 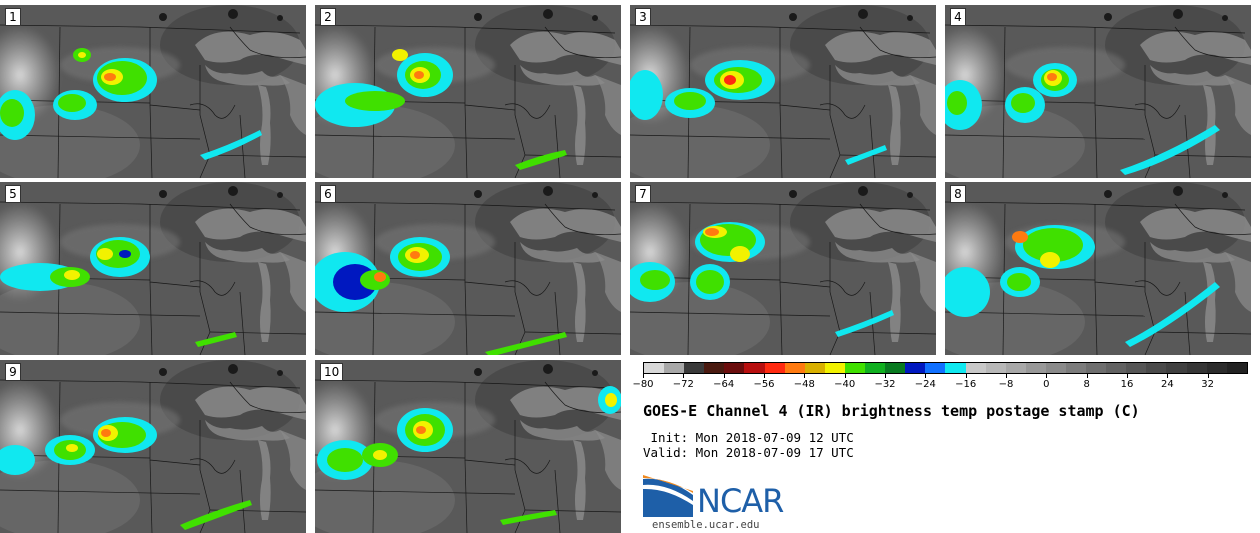 What do you see at coordinates (748, 437) in the screenshot?
I see `init-time: Init: Mon 2018-07-09 12 UTC` at bounding box center [748, 437].